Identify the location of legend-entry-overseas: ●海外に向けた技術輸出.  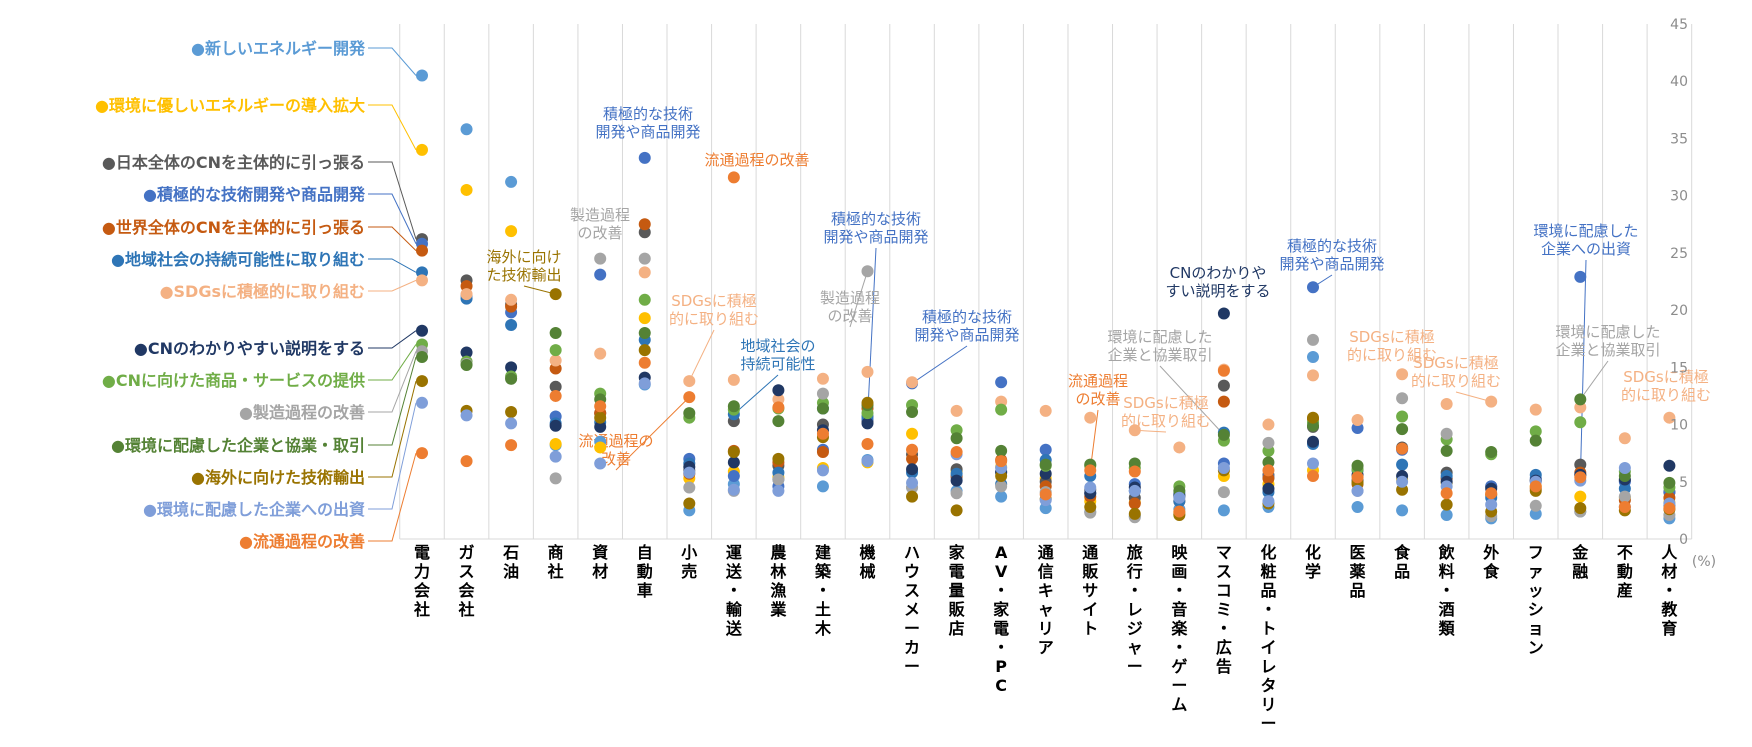
(278, 477).